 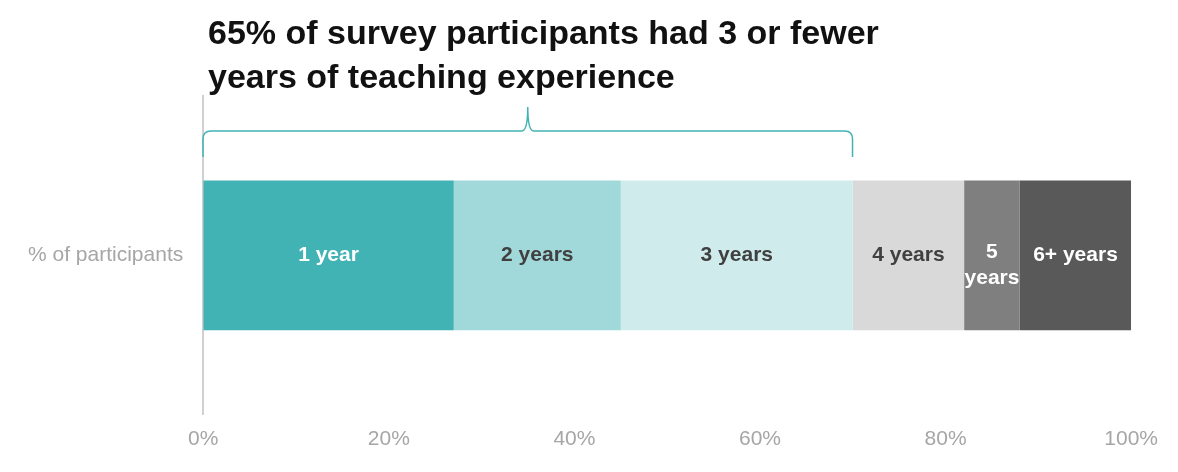 I want to click on x-tick-label: 60%, so click(x=759, y=438).